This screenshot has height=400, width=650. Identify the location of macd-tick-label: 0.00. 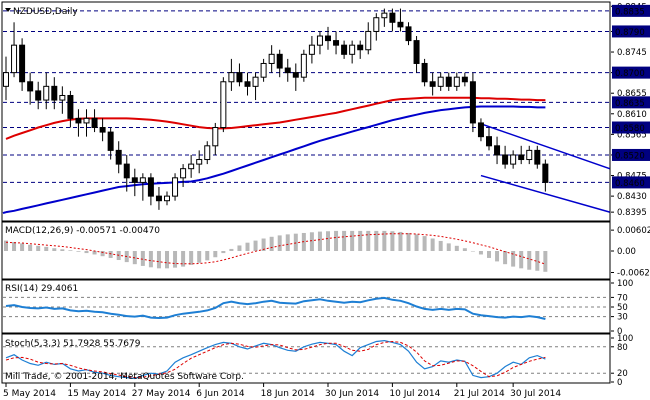
(626, 252).